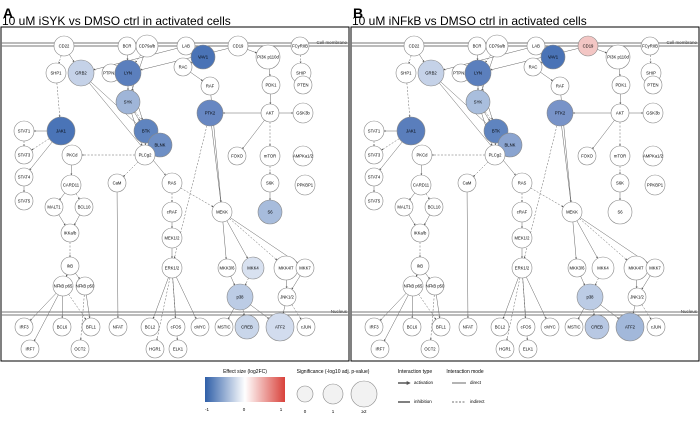  I want to click on node-LAB, so click(186, 46).